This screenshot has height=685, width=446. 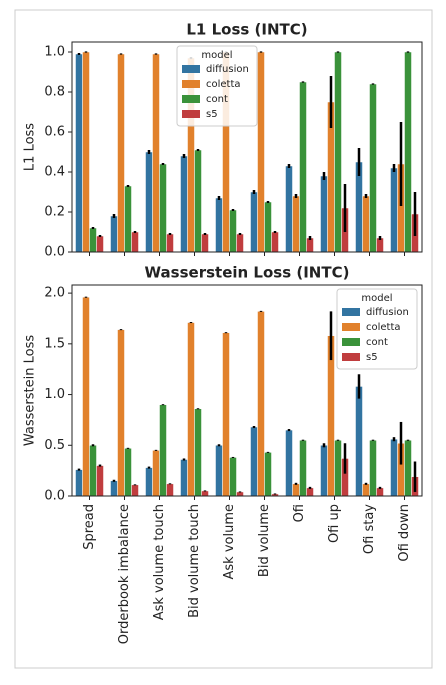 What do you see at coordinates (54, 343) in the screenshot?
I see `y-tick-label: 1.5` at bounding box center [54, 343].